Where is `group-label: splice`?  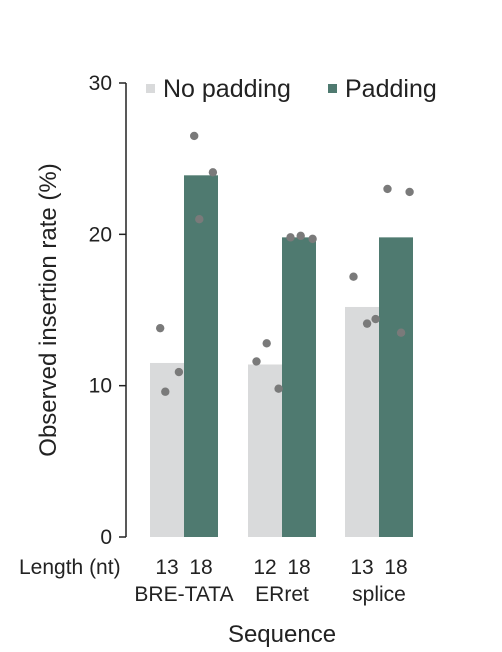
group-label: splice is located at coordinates (379, 594).